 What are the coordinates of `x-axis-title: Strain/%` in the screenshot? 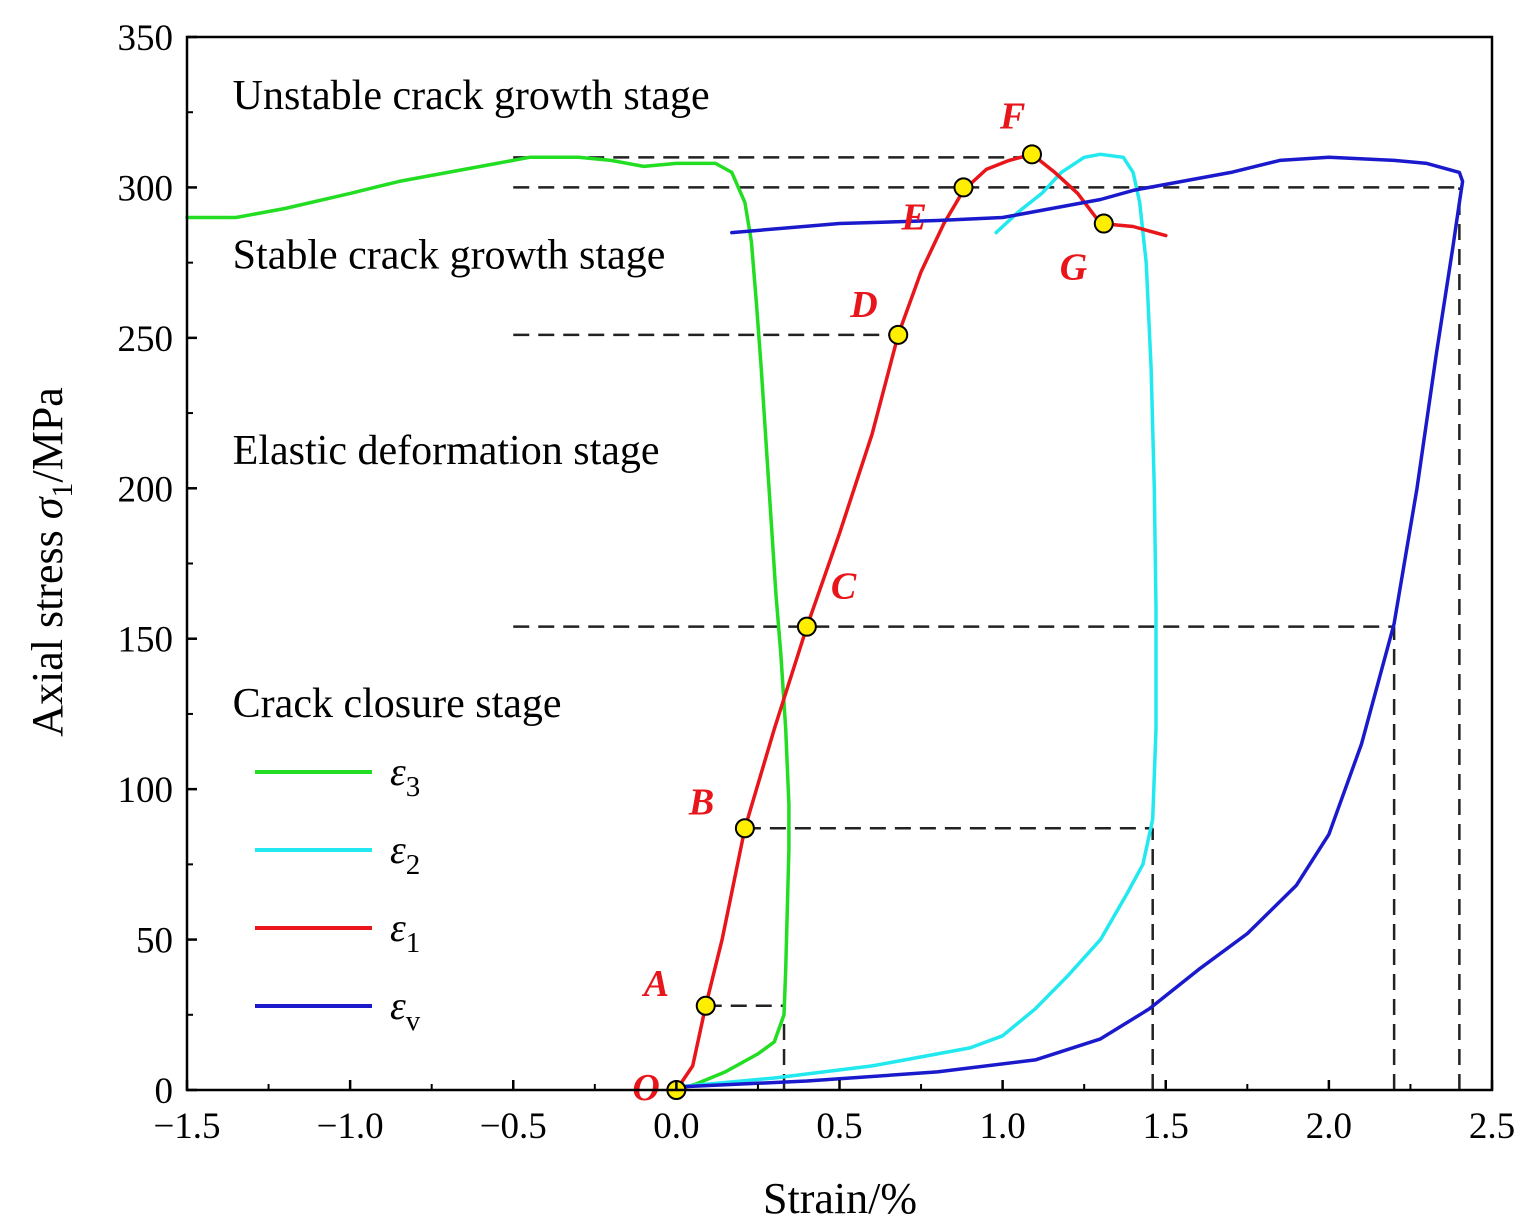 It's located at (840, 1198).